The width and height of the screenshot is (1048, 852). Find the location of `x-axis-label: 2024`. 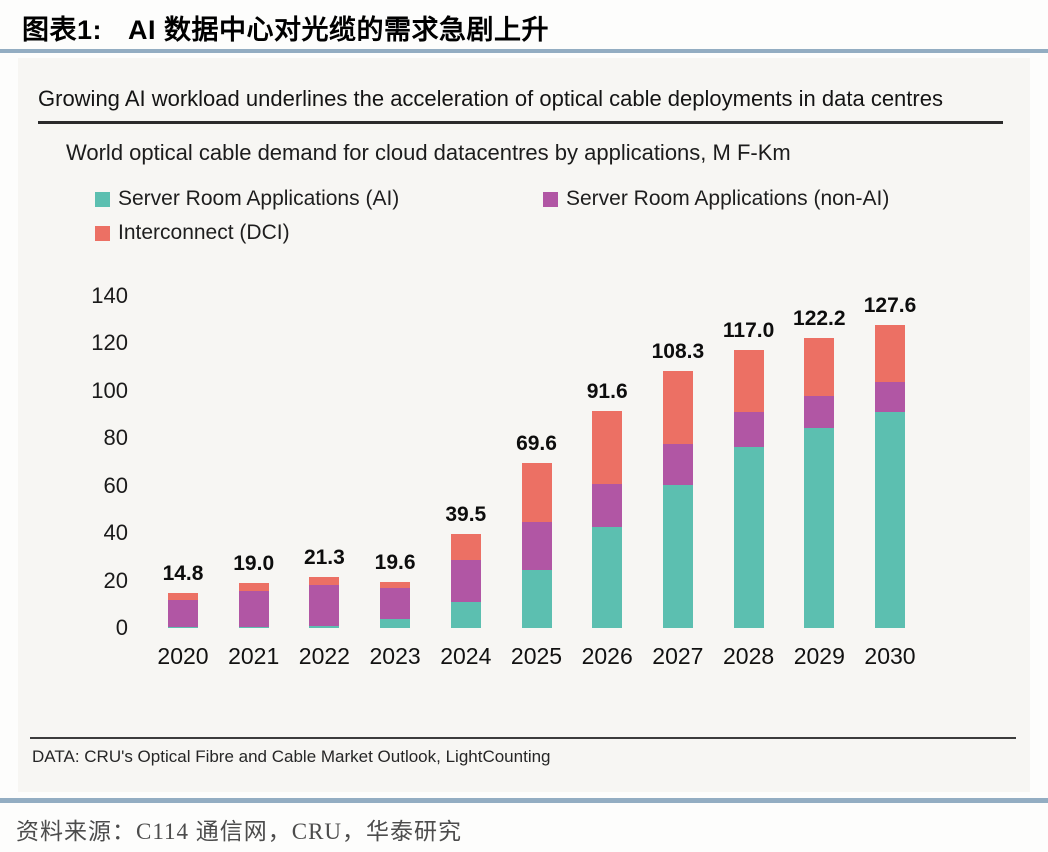

x-axis-label: 2024 is located at coordinates (466, 656).